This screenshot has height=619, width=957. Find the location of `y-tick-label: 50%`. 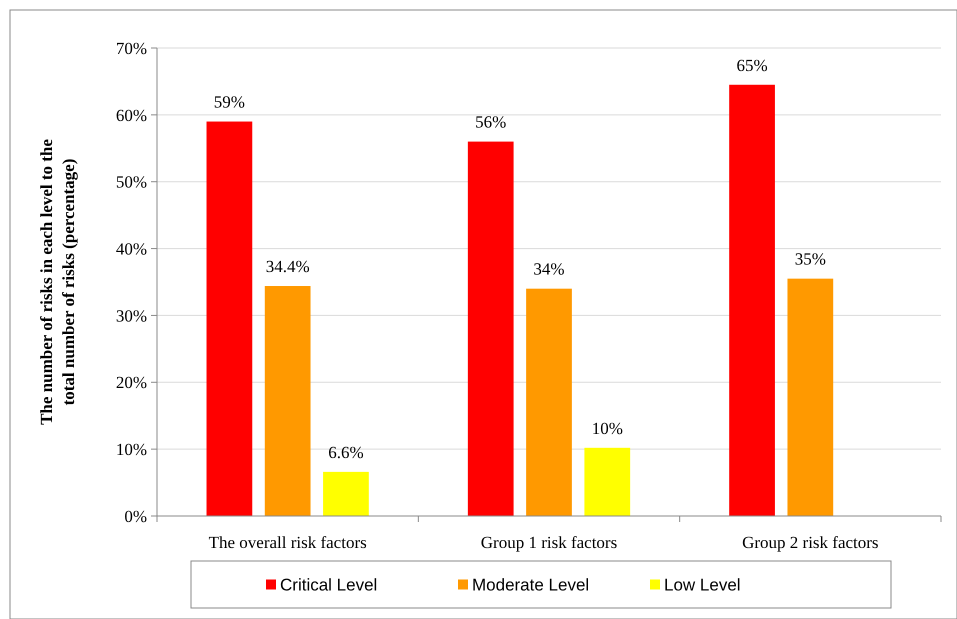

y-tick-label: 50% is located at coordinates (131, 182).